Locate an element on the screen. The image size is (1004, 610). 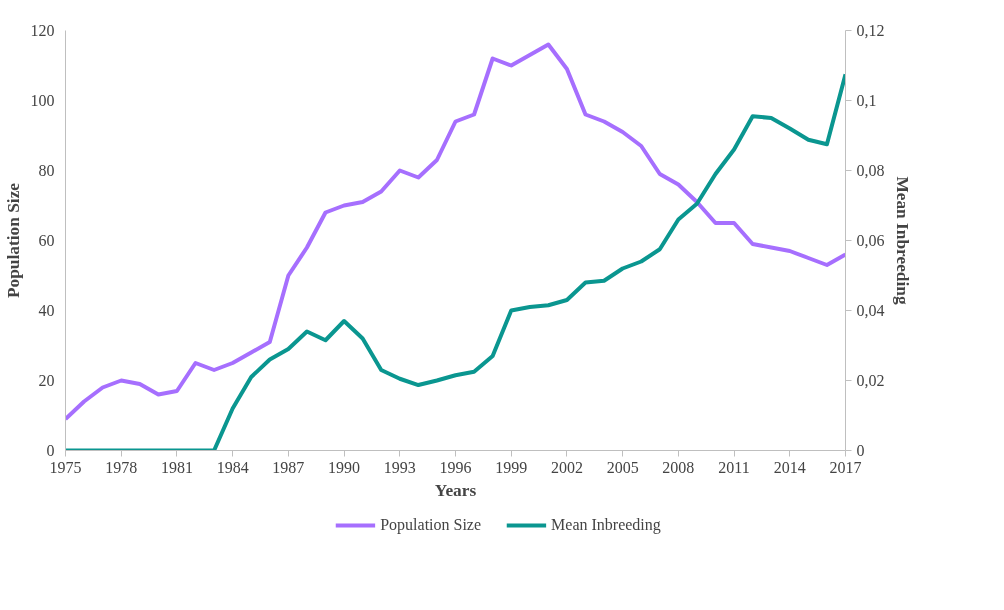
x-tick-label: 2017 is located at coordinates (845, 467).